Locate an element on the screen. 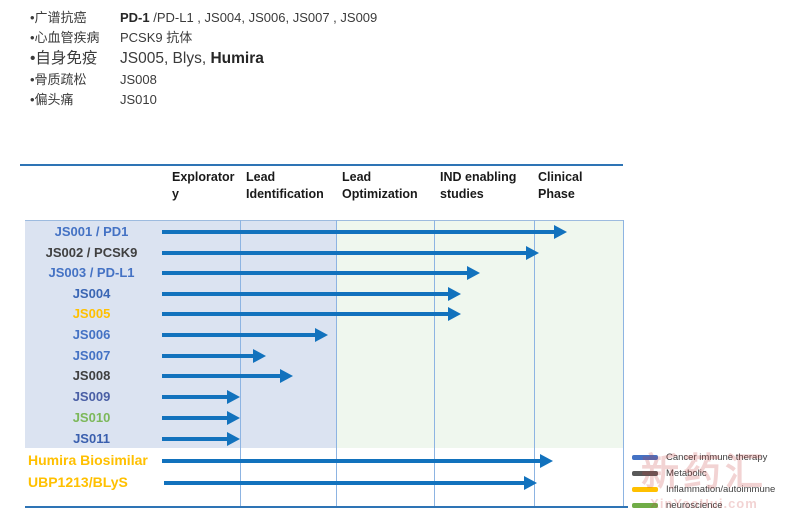 The image size is (800, 530). bullet-value-pre: JS005, Blys, is located at coordinates (165, 58).